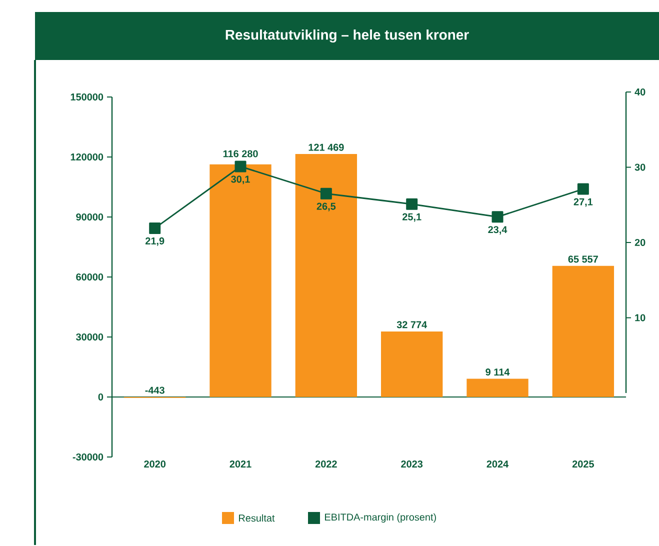 This screenshot has width=659, height=546. I want to click on y2-tick-label: 20, so click(640, 242).